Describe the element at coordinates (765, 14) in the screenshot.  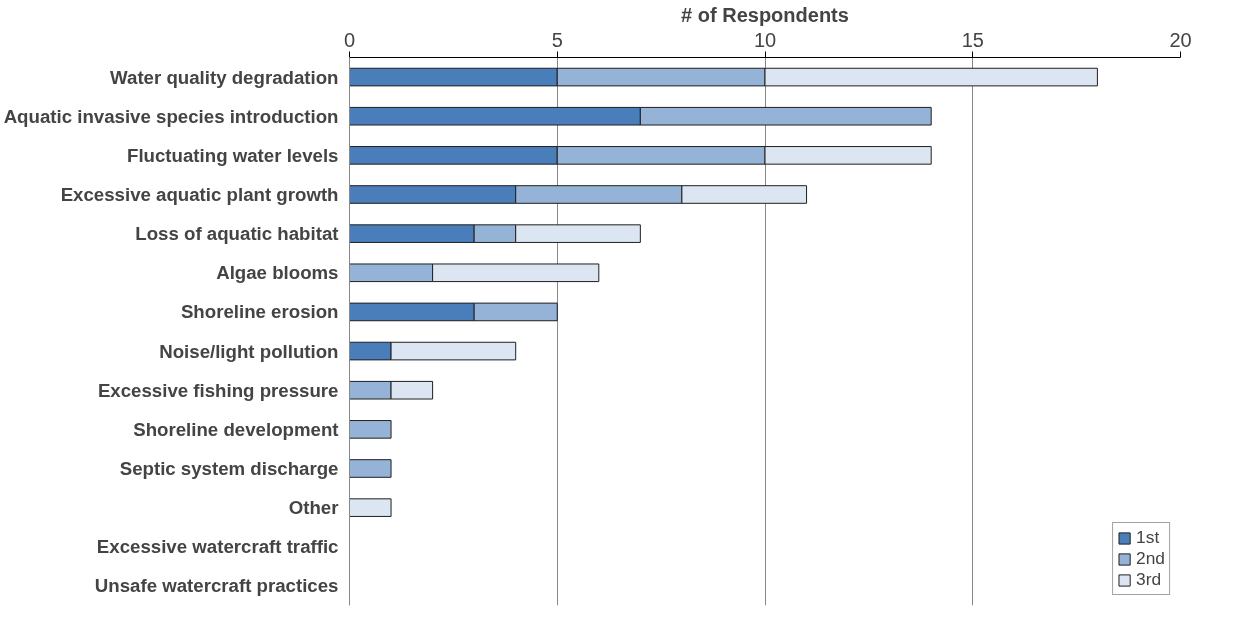
I see `x-axis-title: # of Respondents` at that location.